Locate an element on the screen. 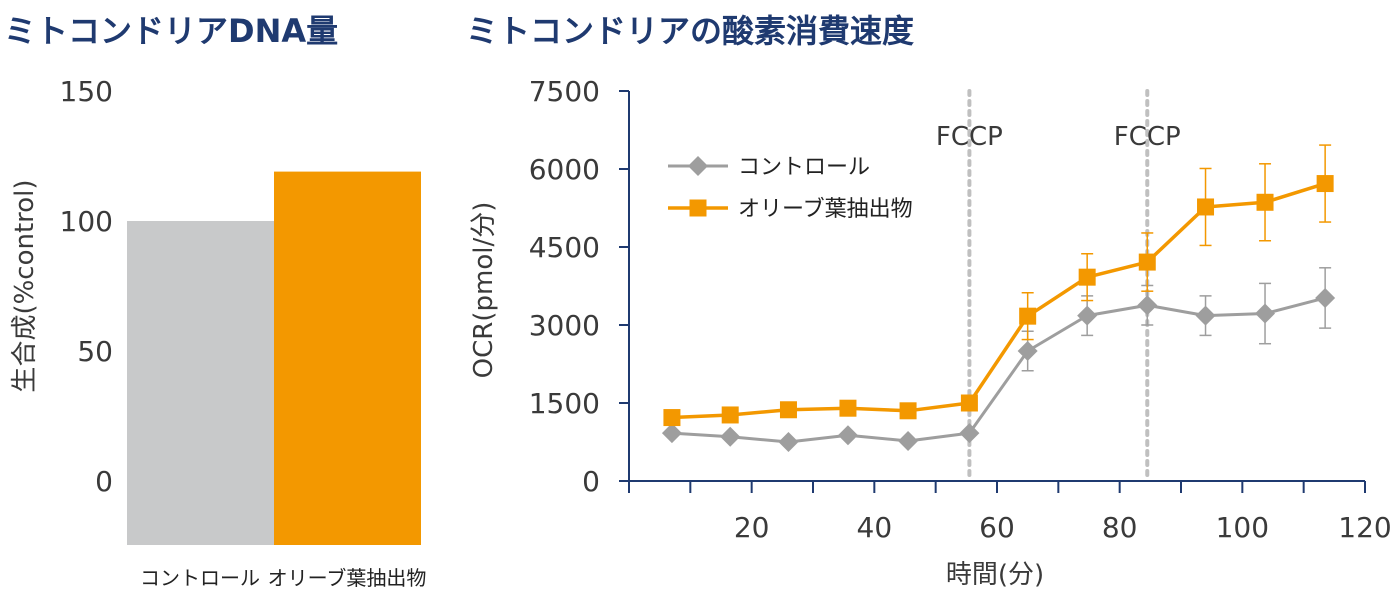 The width and height of the screenshot is (1400, 590). x-axis-label: 時間(分) is located at coordinates (995, 575).